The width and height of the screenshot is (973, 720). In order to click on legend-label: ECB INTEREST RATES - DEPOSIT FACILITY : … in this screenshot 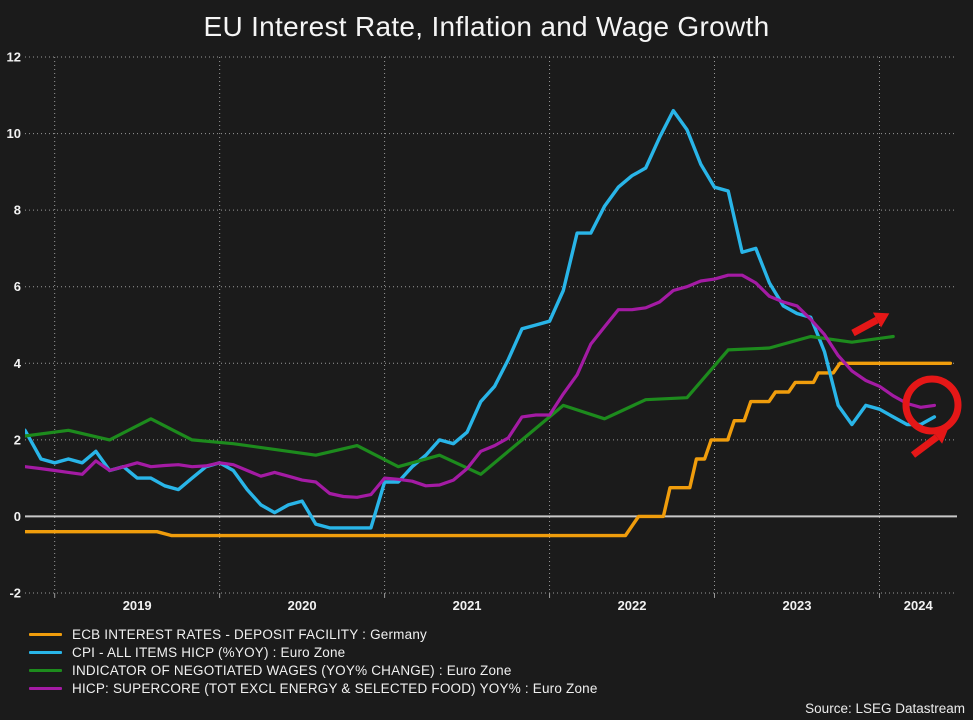, I will do `click(249, 634)`.